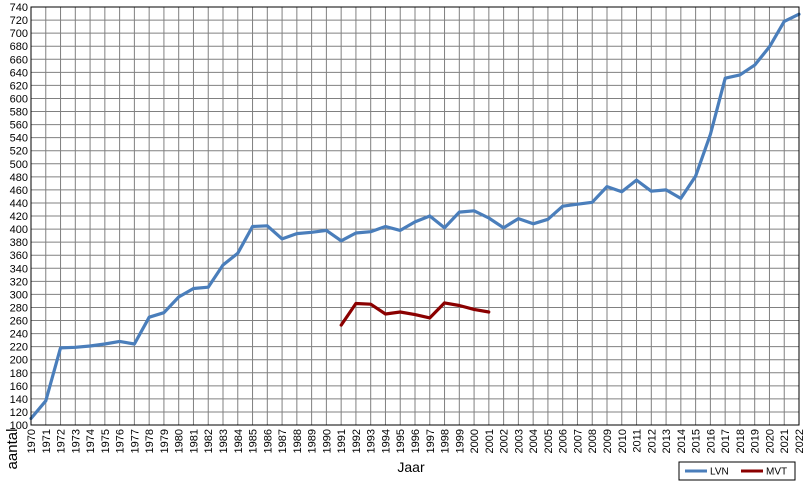 This screenshot has height=482, width=803. What do you see at coordinates (19, 8) in the screenshot?
I see `y-tick-label: 740` at bounding box center [19, 8].